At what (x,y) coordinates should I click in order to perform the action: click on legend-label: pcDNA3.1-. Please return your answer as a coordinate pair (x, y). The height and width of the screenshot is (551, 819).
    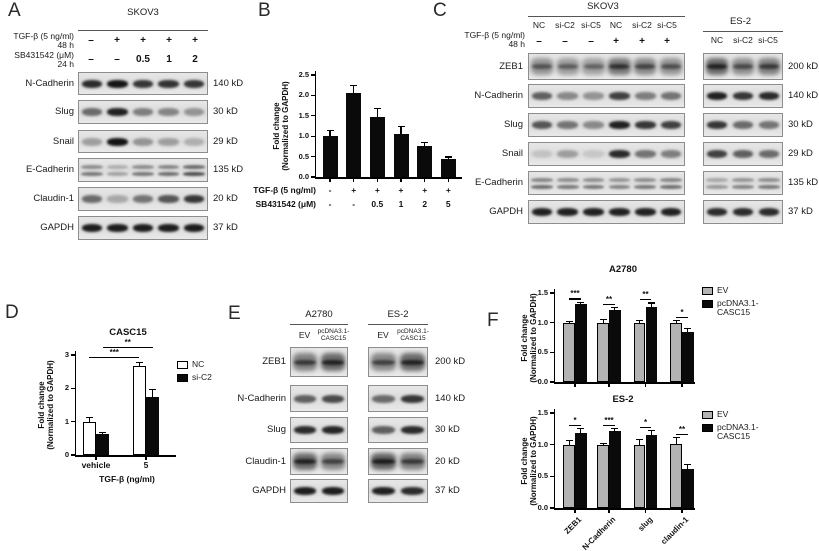
    Looking at the image, I should click on (738, 303).